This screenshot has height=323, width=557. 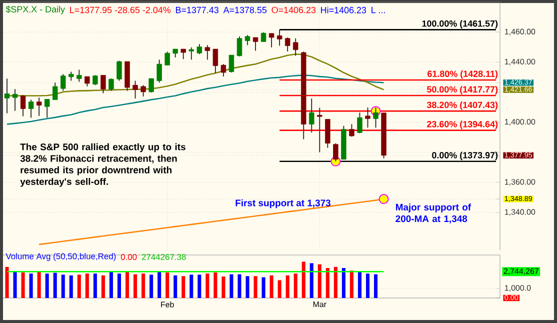 I want to click on annotation: Hi=1406.23, so click(x=343, y=10).